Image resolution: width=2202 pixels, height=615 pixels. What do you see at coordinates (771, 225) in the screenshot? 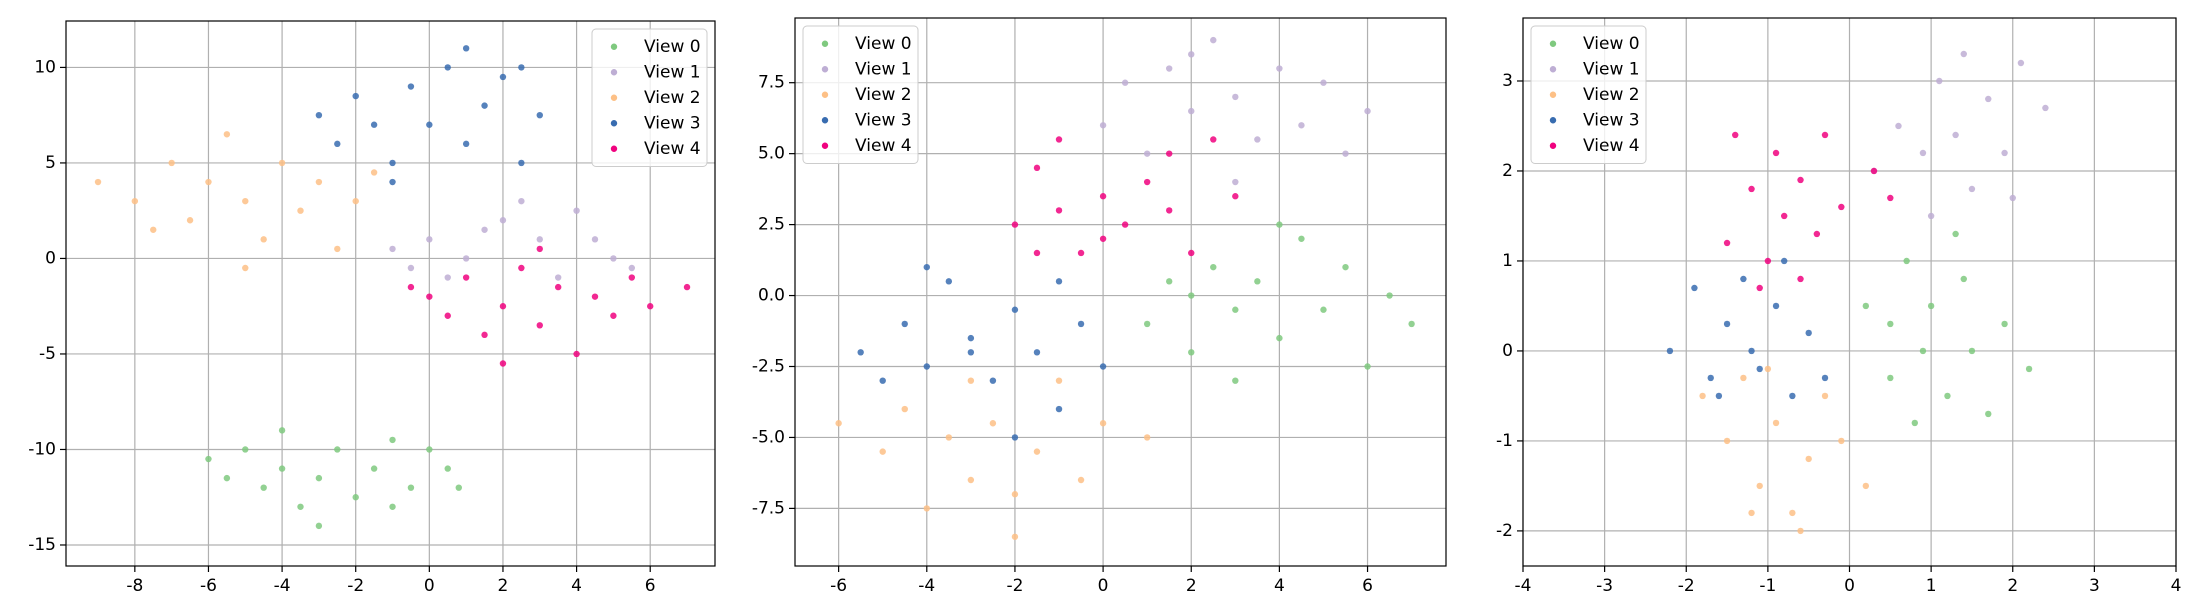
I see `y-tick-label: 2.5` at bounding box center [771, 225].